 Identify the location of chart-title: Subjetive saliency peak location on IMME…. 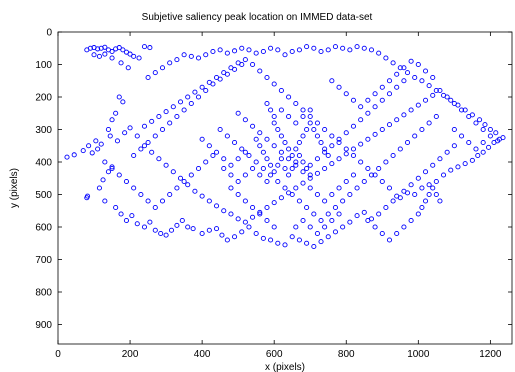
(257, 17).